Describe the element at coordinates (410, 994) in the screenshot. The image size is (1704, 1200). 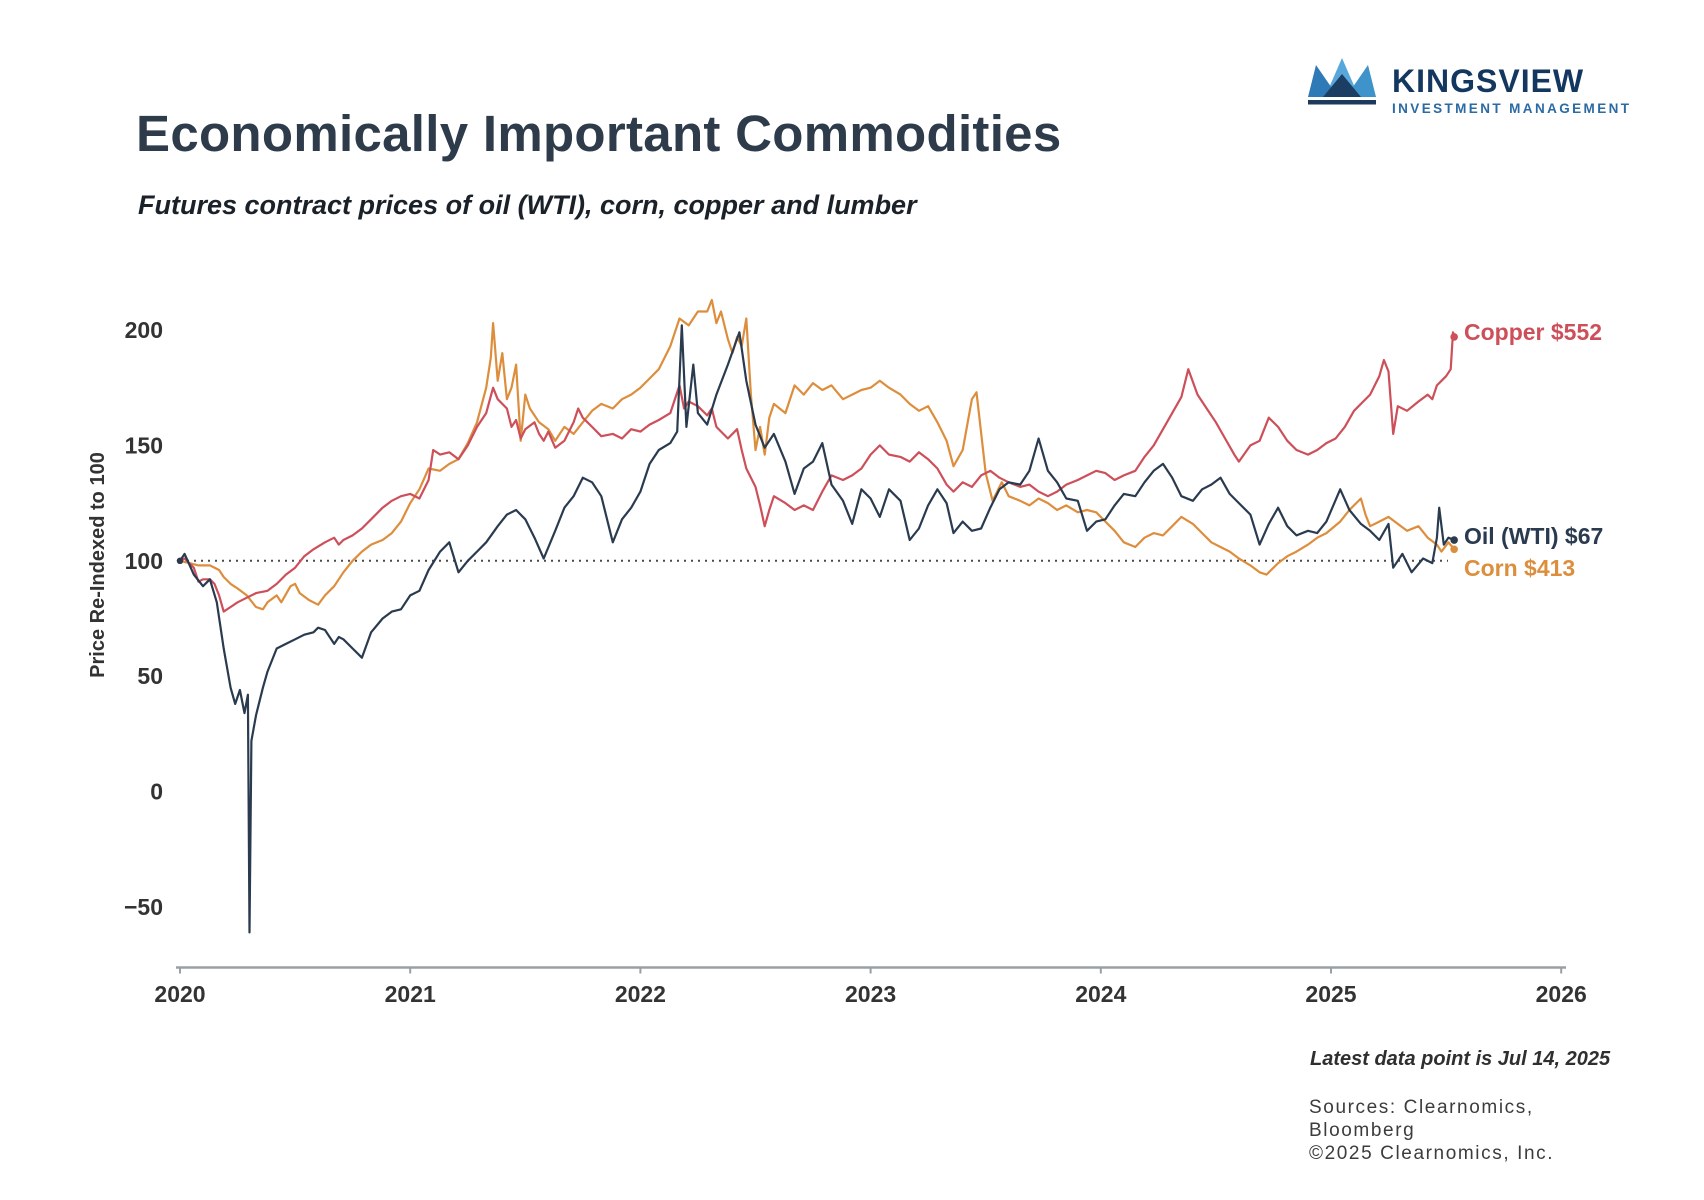
I see `x-tick-label: 2021` at that location.